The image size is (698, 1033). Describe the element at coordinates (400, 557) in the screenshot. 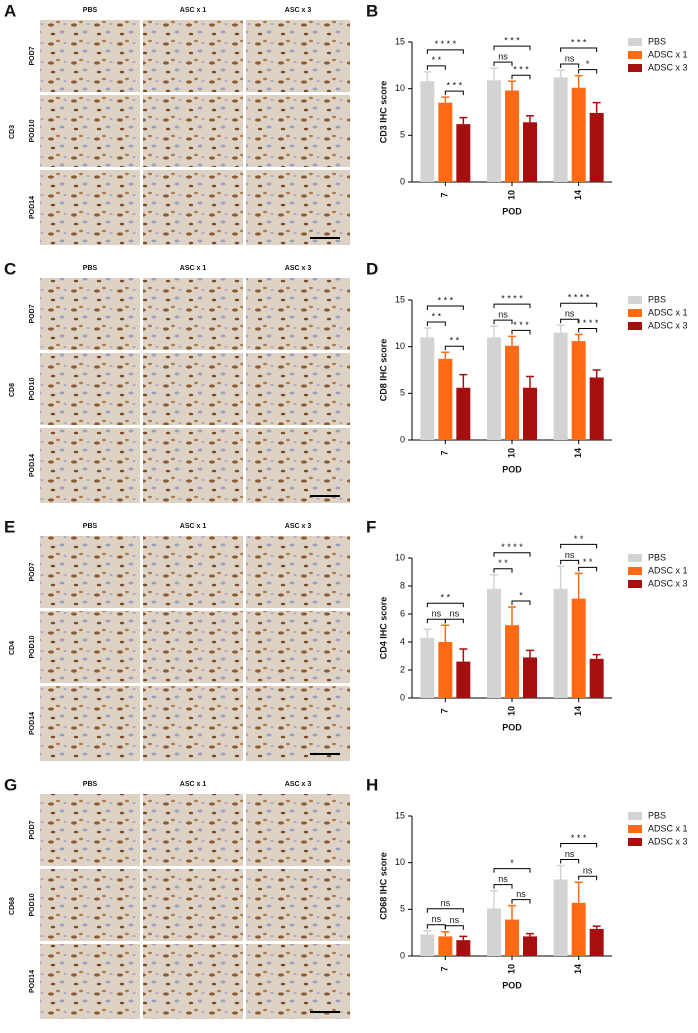

I see `y-tick-label: 10` at that location.